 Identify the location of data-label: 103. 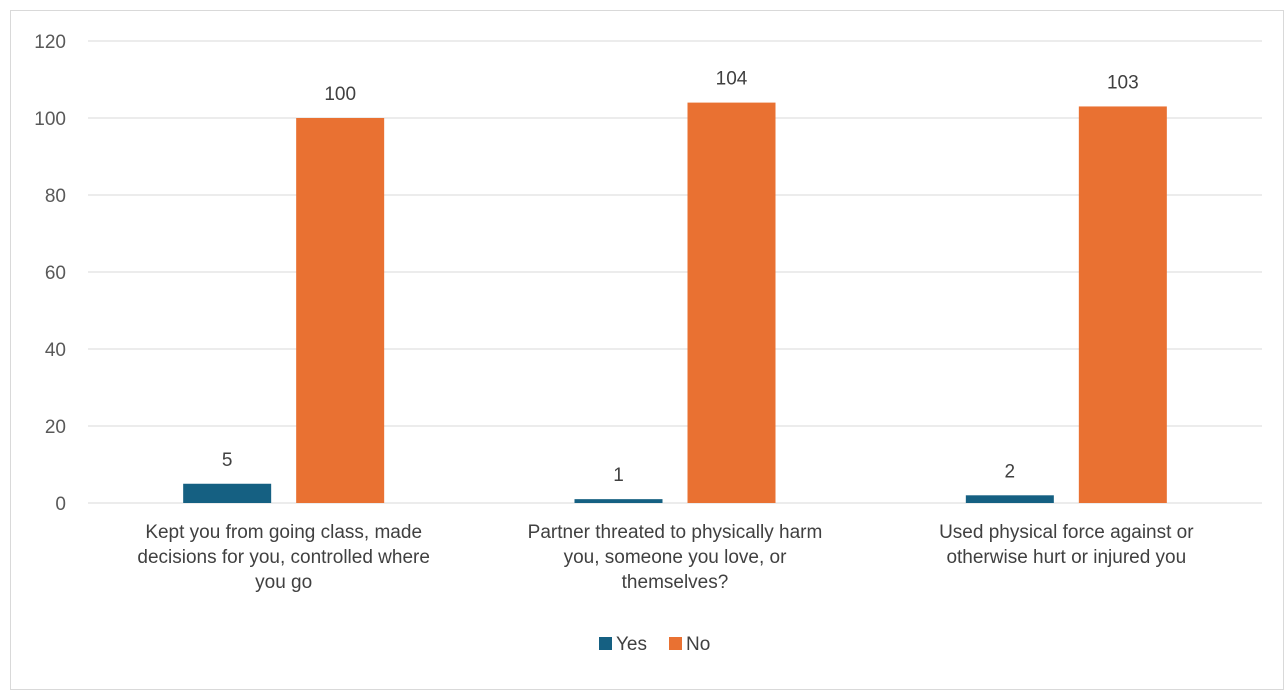
(1123, 82).